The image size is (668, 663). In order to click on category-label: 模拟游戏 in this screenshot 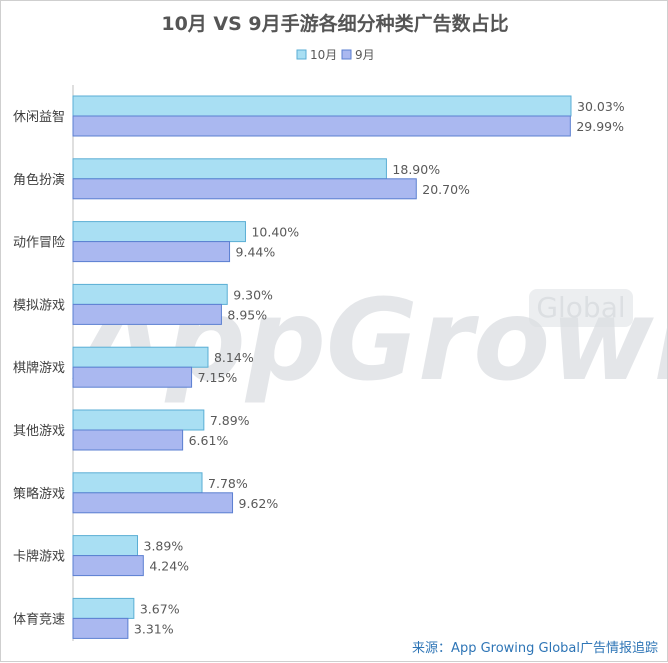, I will do `click(39, 305)`.